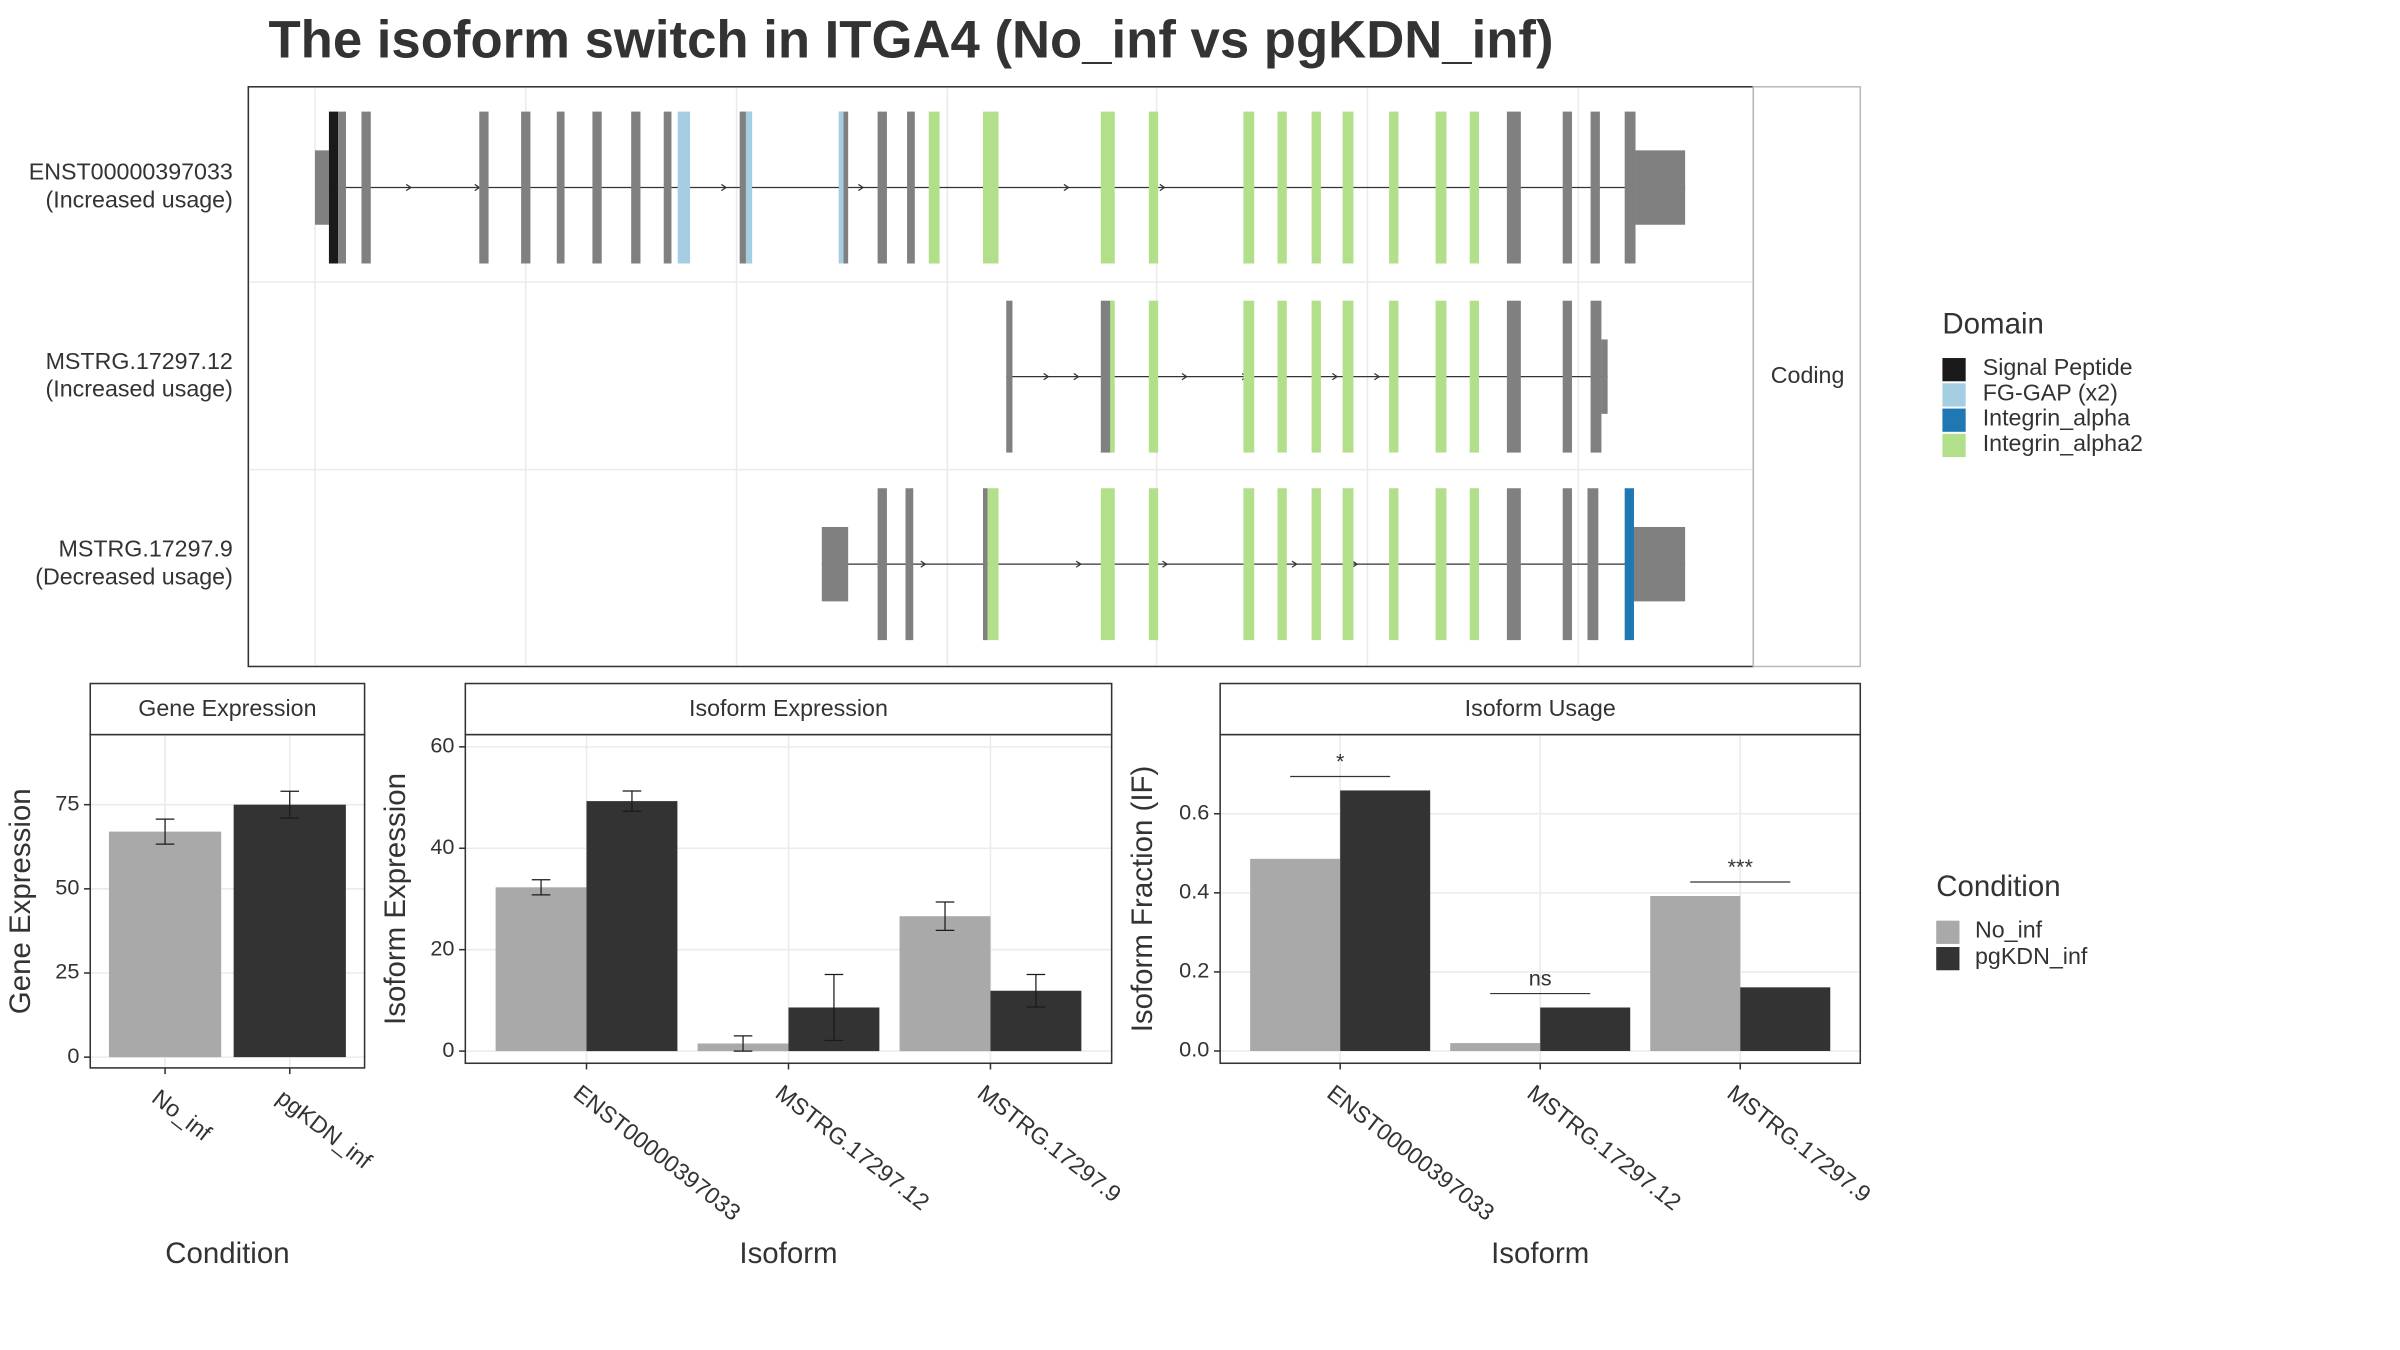  What do you see at coordinates (2031, 956) in the screenshot?
I see `legend-label: pgKDN_inf` at bounding box center [2031, 956].